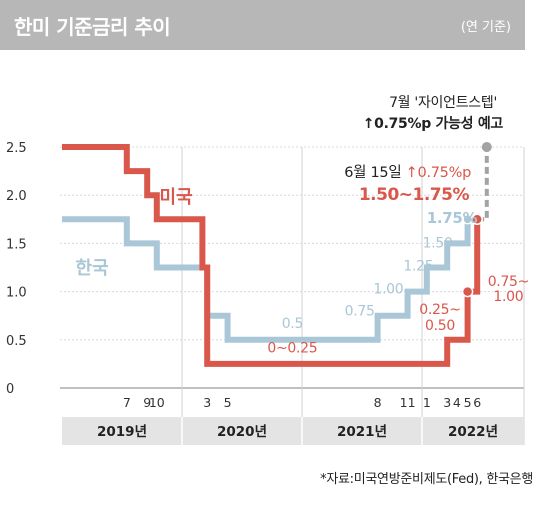 This screenshot has width=559, height=507. What do you see at coordinates (362, 432) in the screenshot?
I see `year-label: 2021년` at bounding box center [362, 432].